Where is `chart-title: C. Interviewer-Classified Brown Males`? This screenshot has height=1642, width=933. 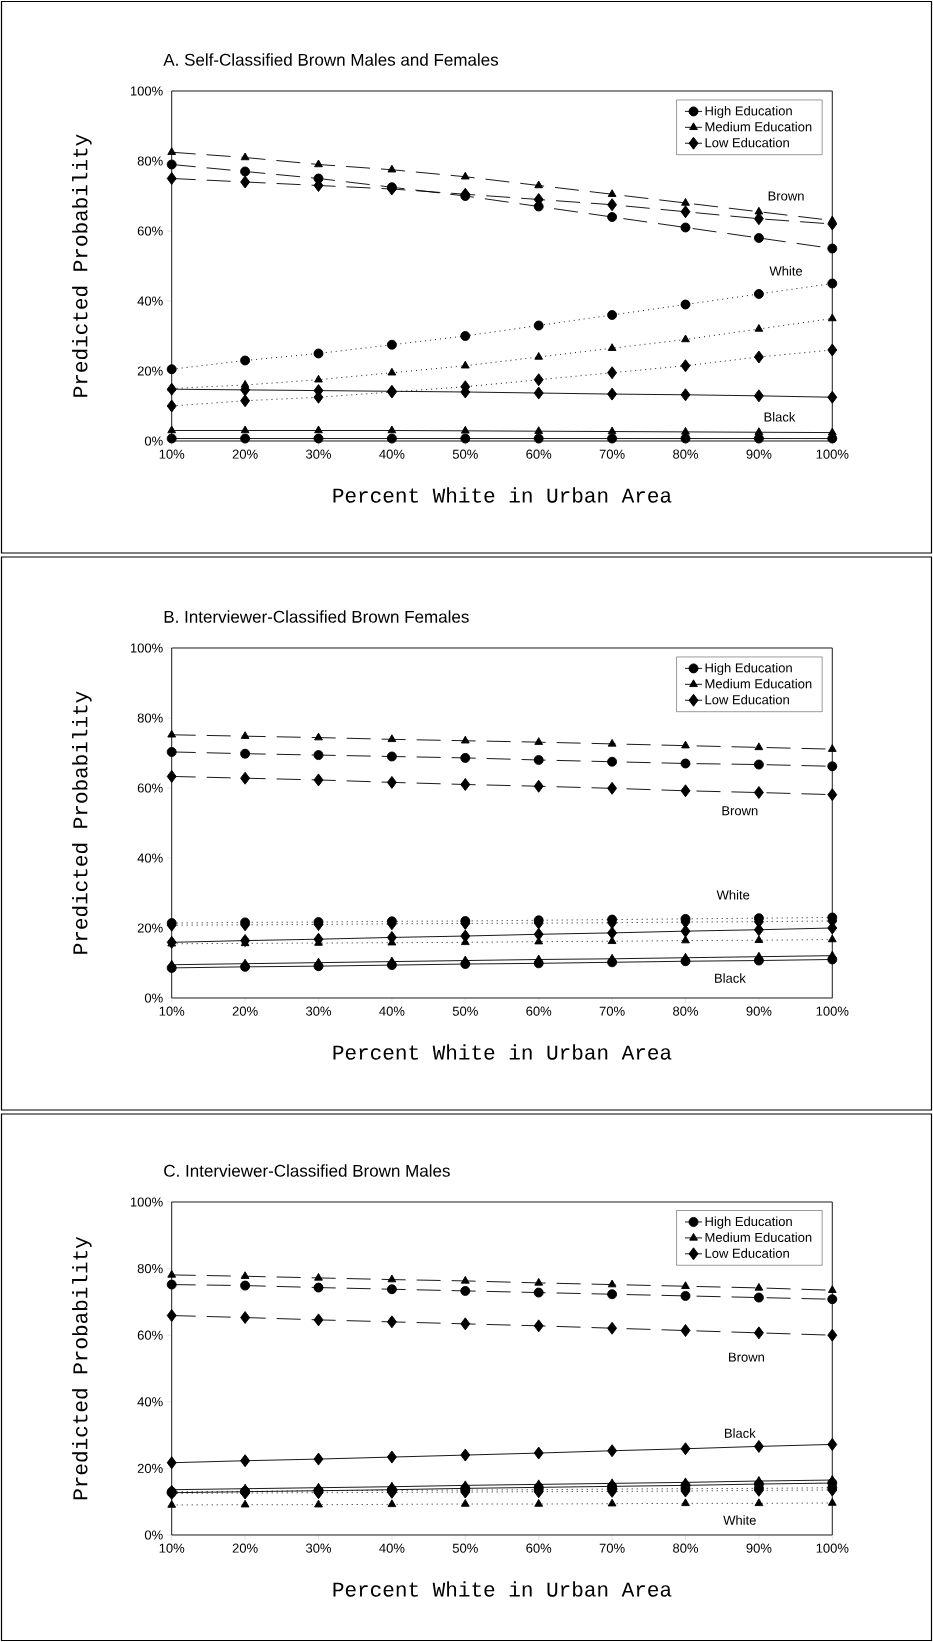 chart-title: C. Interviewer-Classified Brown Males is located at coordinates (307, 1170).